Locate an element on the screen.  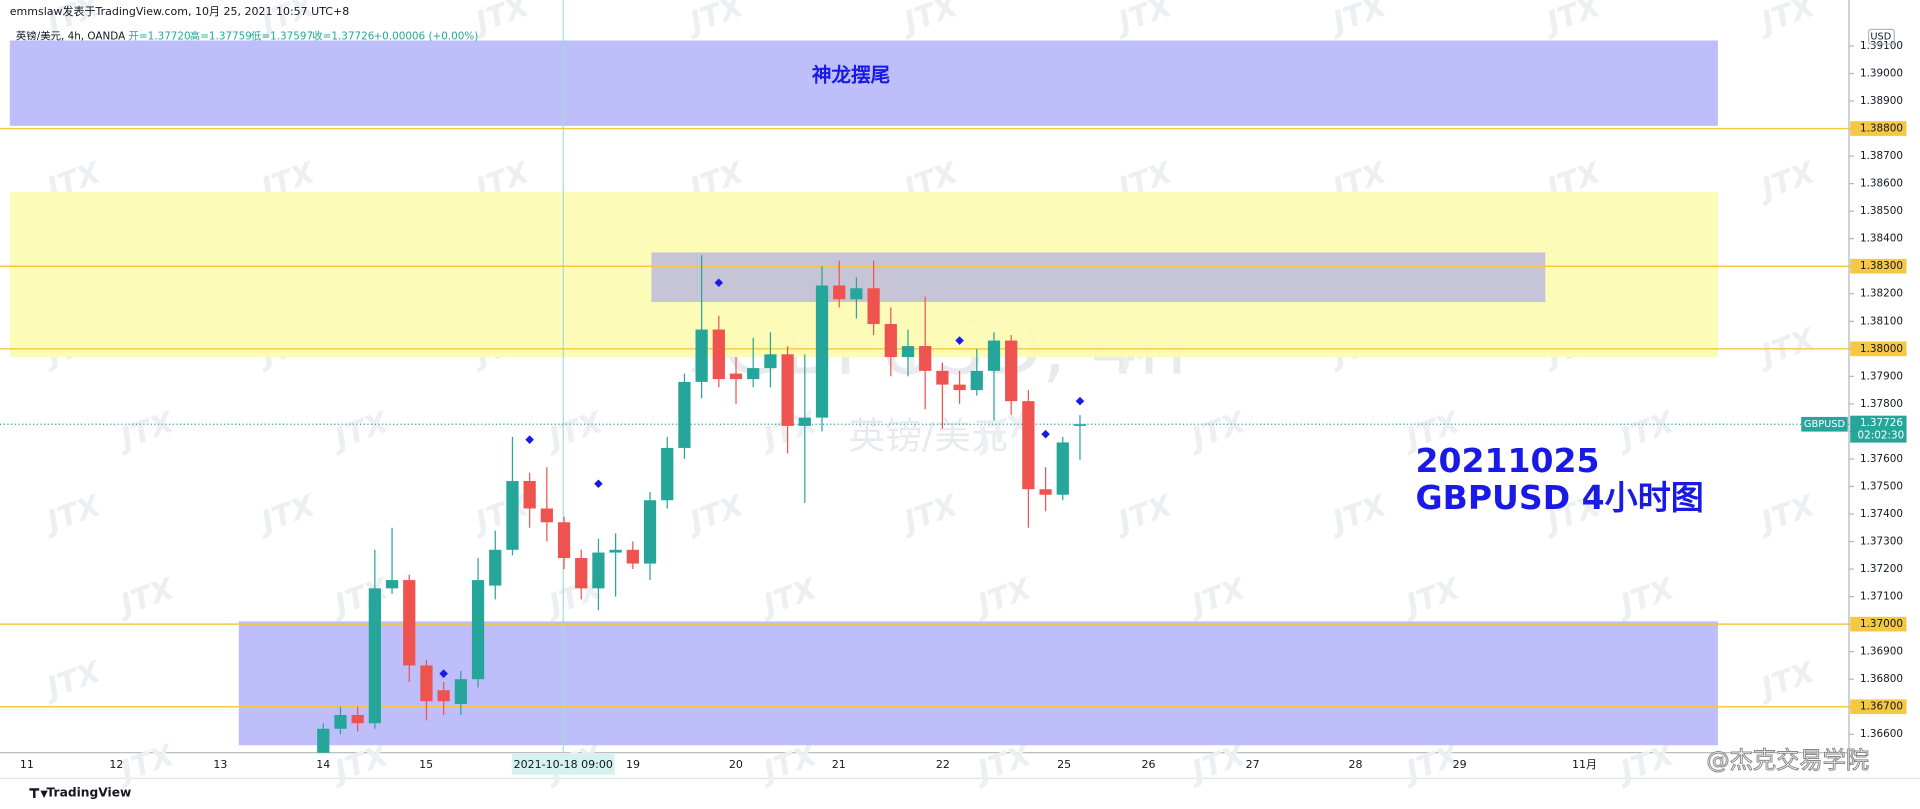
zone-title: 神龙摆尾 is located at coordinates (851, 74).